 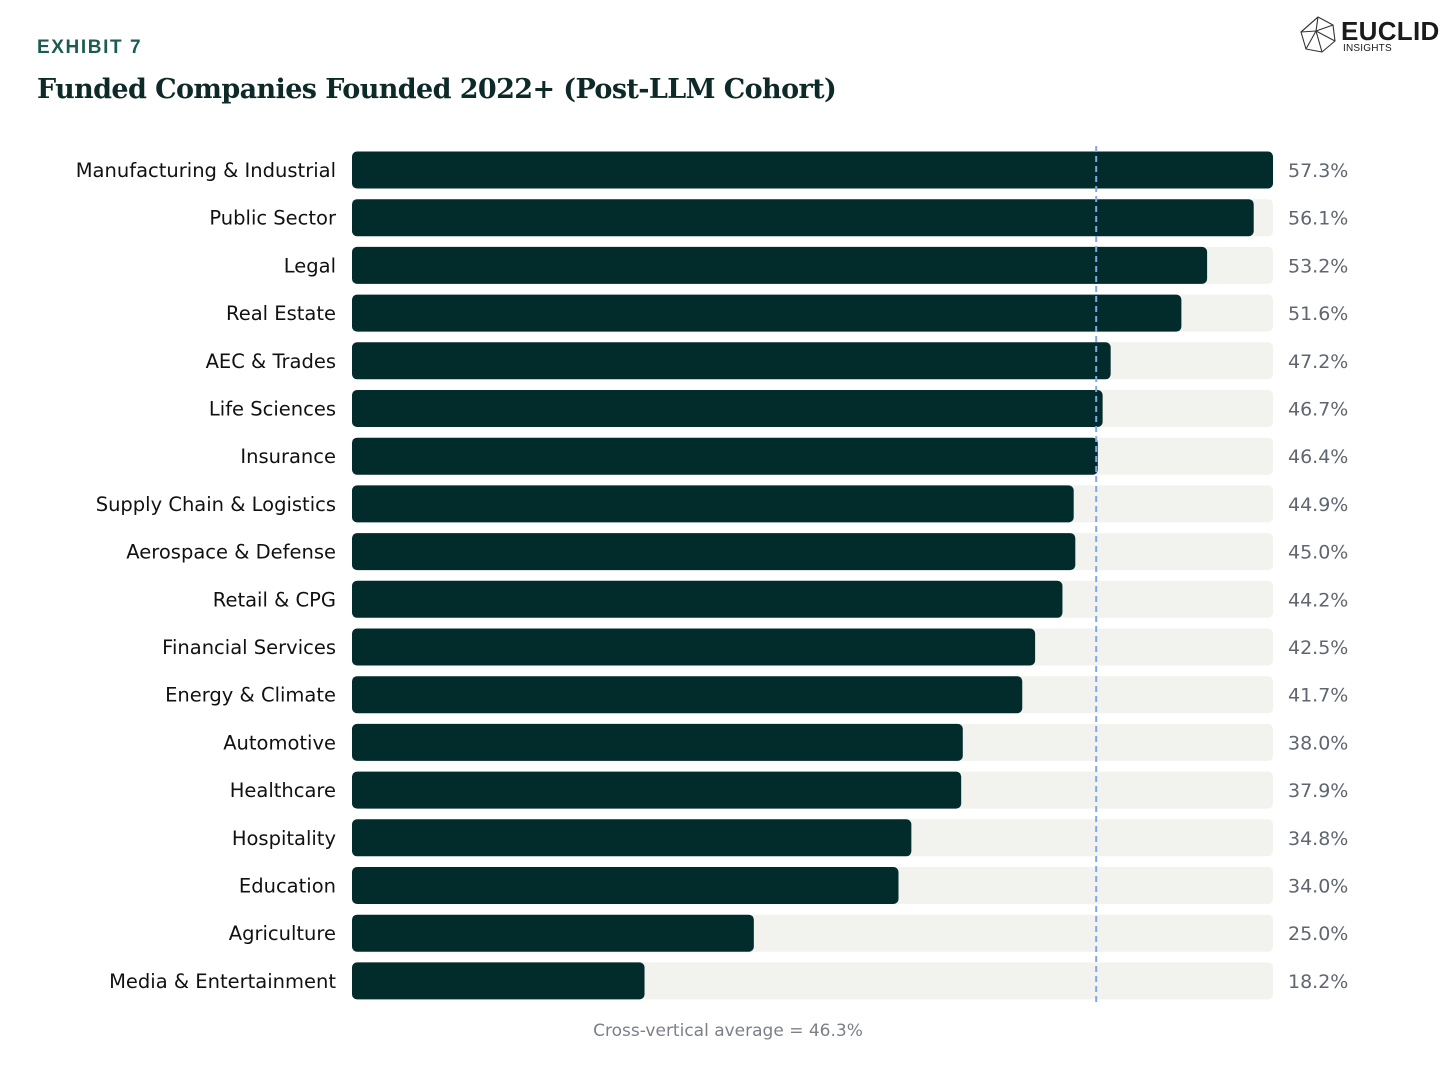 What do you see at coordinates (767, 313) in the screenshot?
I see `bar-real-estate` at bounding box center [767, 313].